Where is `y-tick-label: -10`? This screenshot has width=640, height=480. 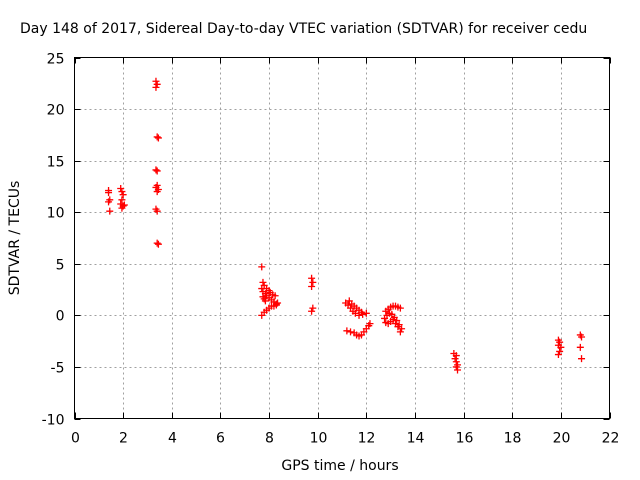
y-tick-label: -10 is located at coordinates (53, 421).